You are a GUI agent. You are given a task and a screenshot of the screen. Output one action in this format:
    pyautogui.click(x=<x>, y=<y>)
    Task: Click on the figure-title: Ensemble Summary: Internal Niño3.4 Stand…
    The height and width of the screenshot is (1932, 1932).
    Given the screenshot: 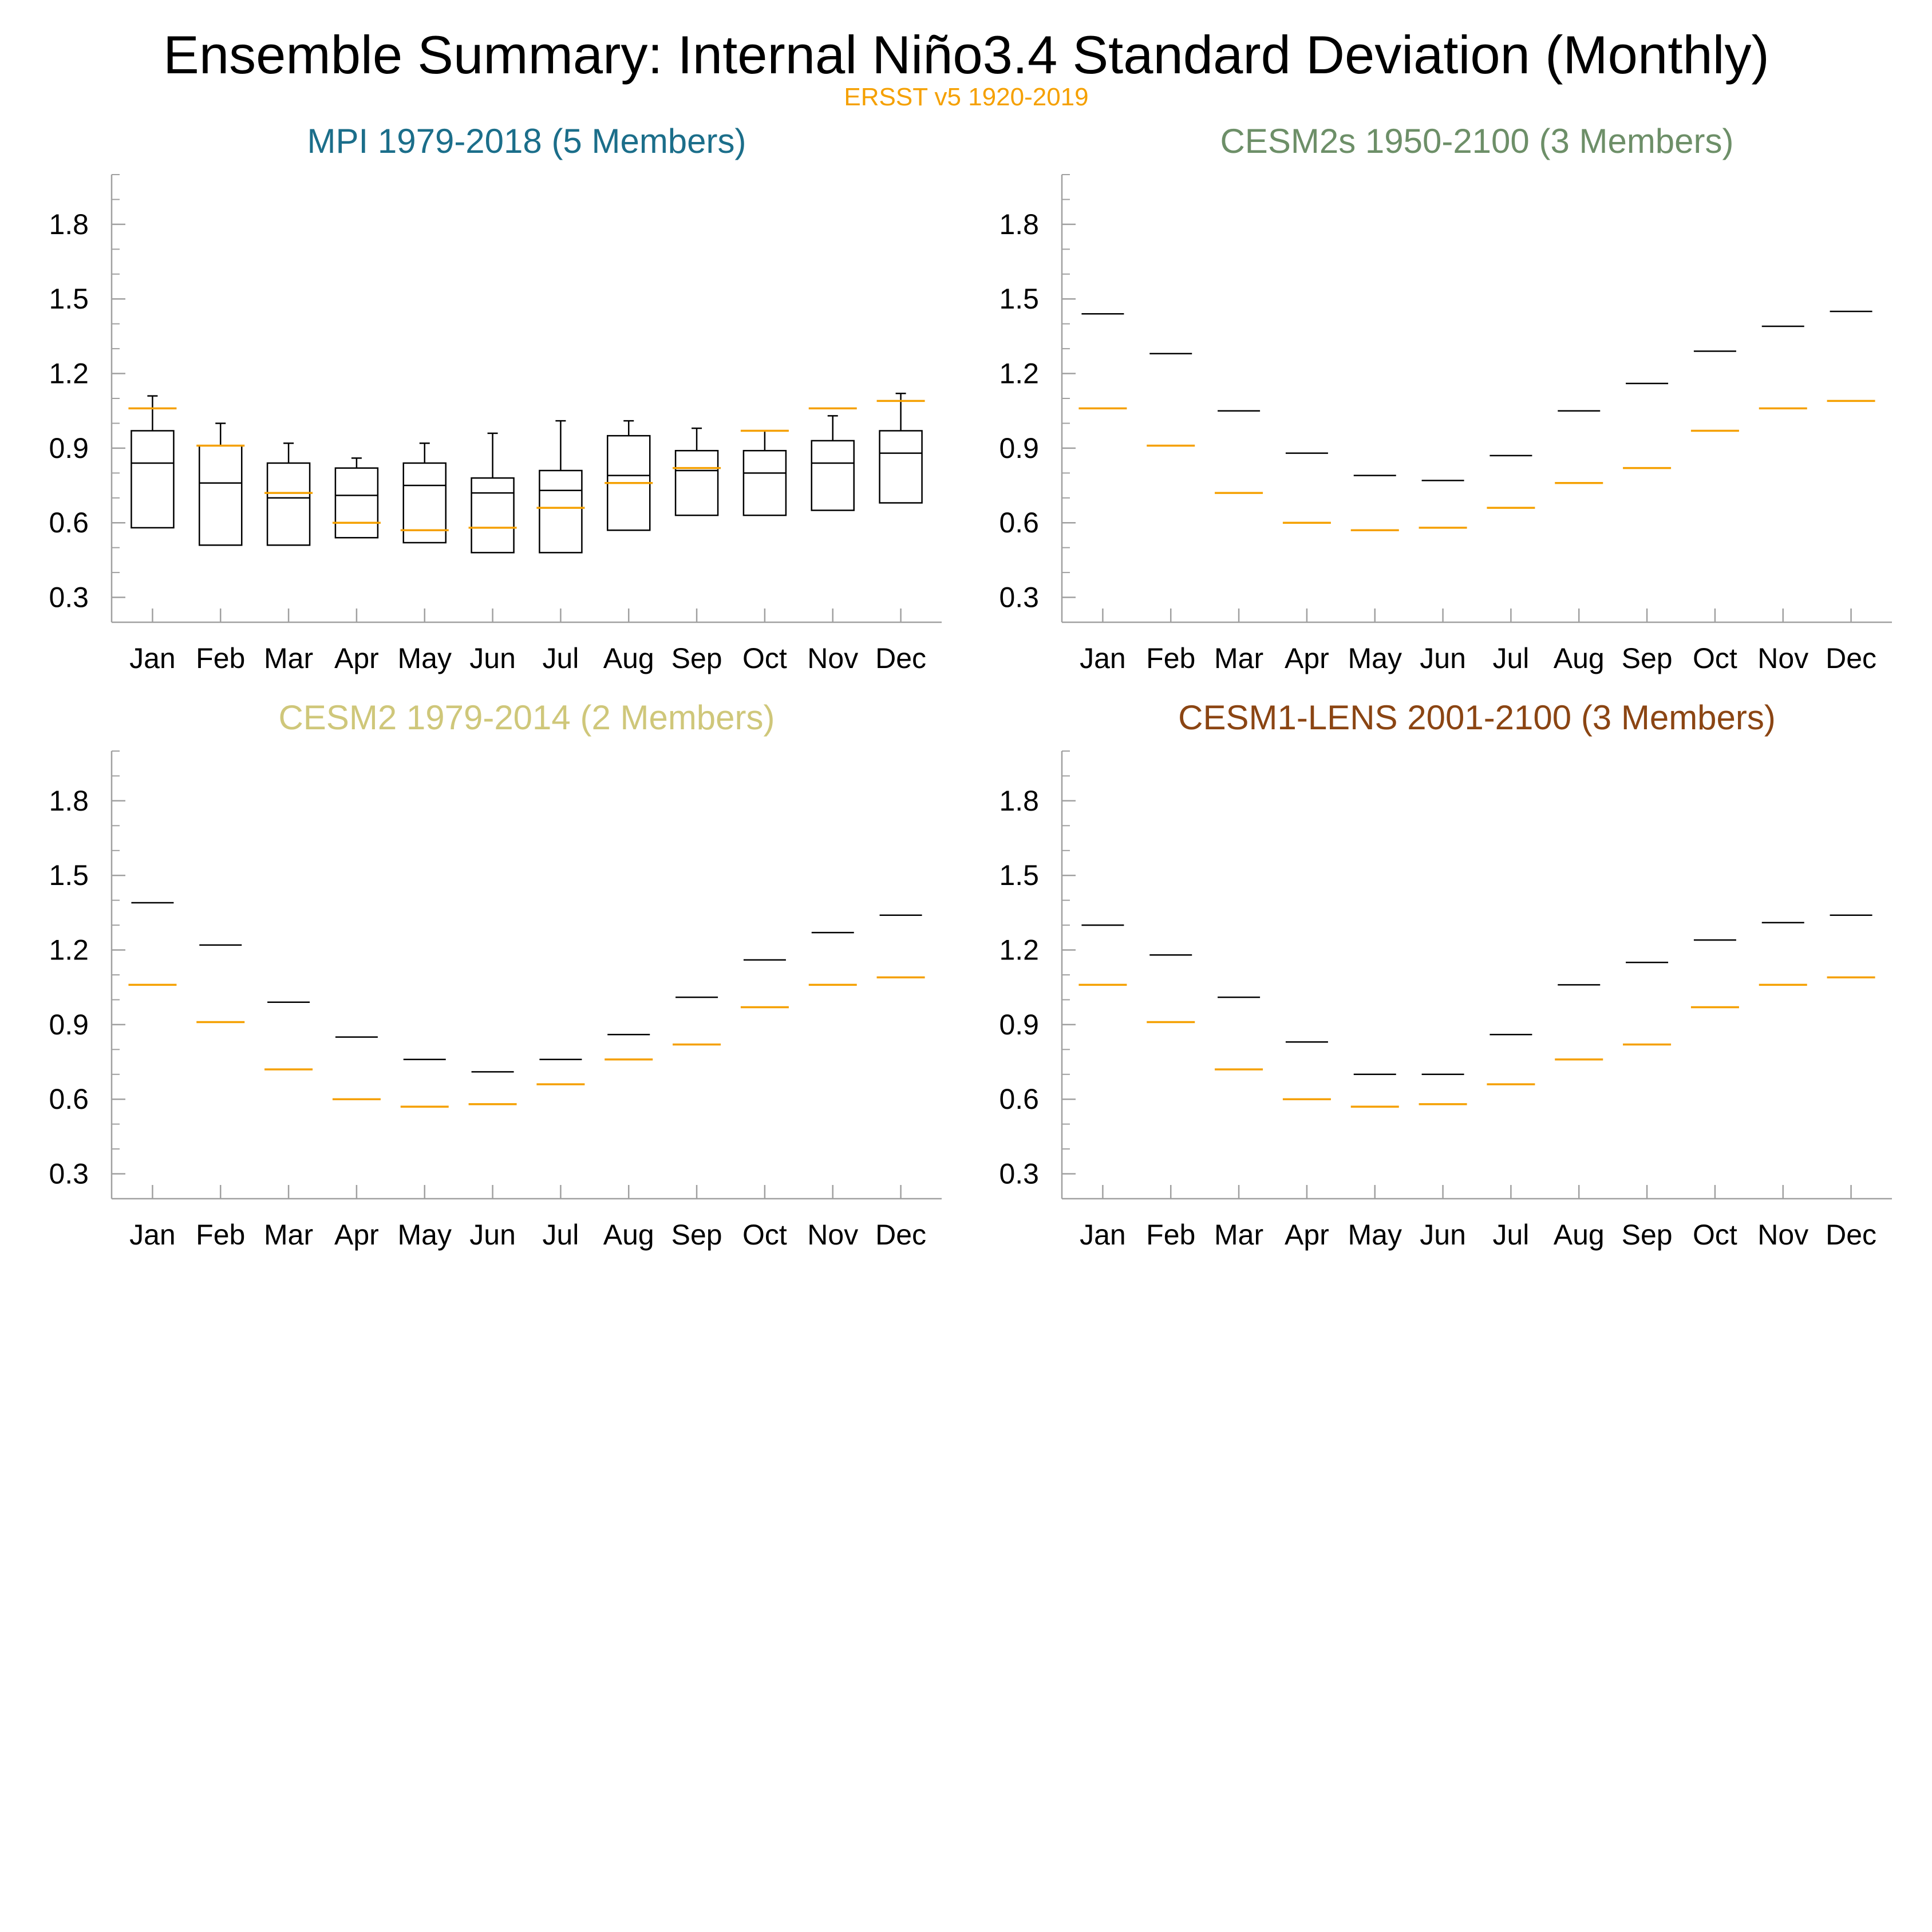 What is the action you would take?
    pyautogui.click(x=966, y=55)
    